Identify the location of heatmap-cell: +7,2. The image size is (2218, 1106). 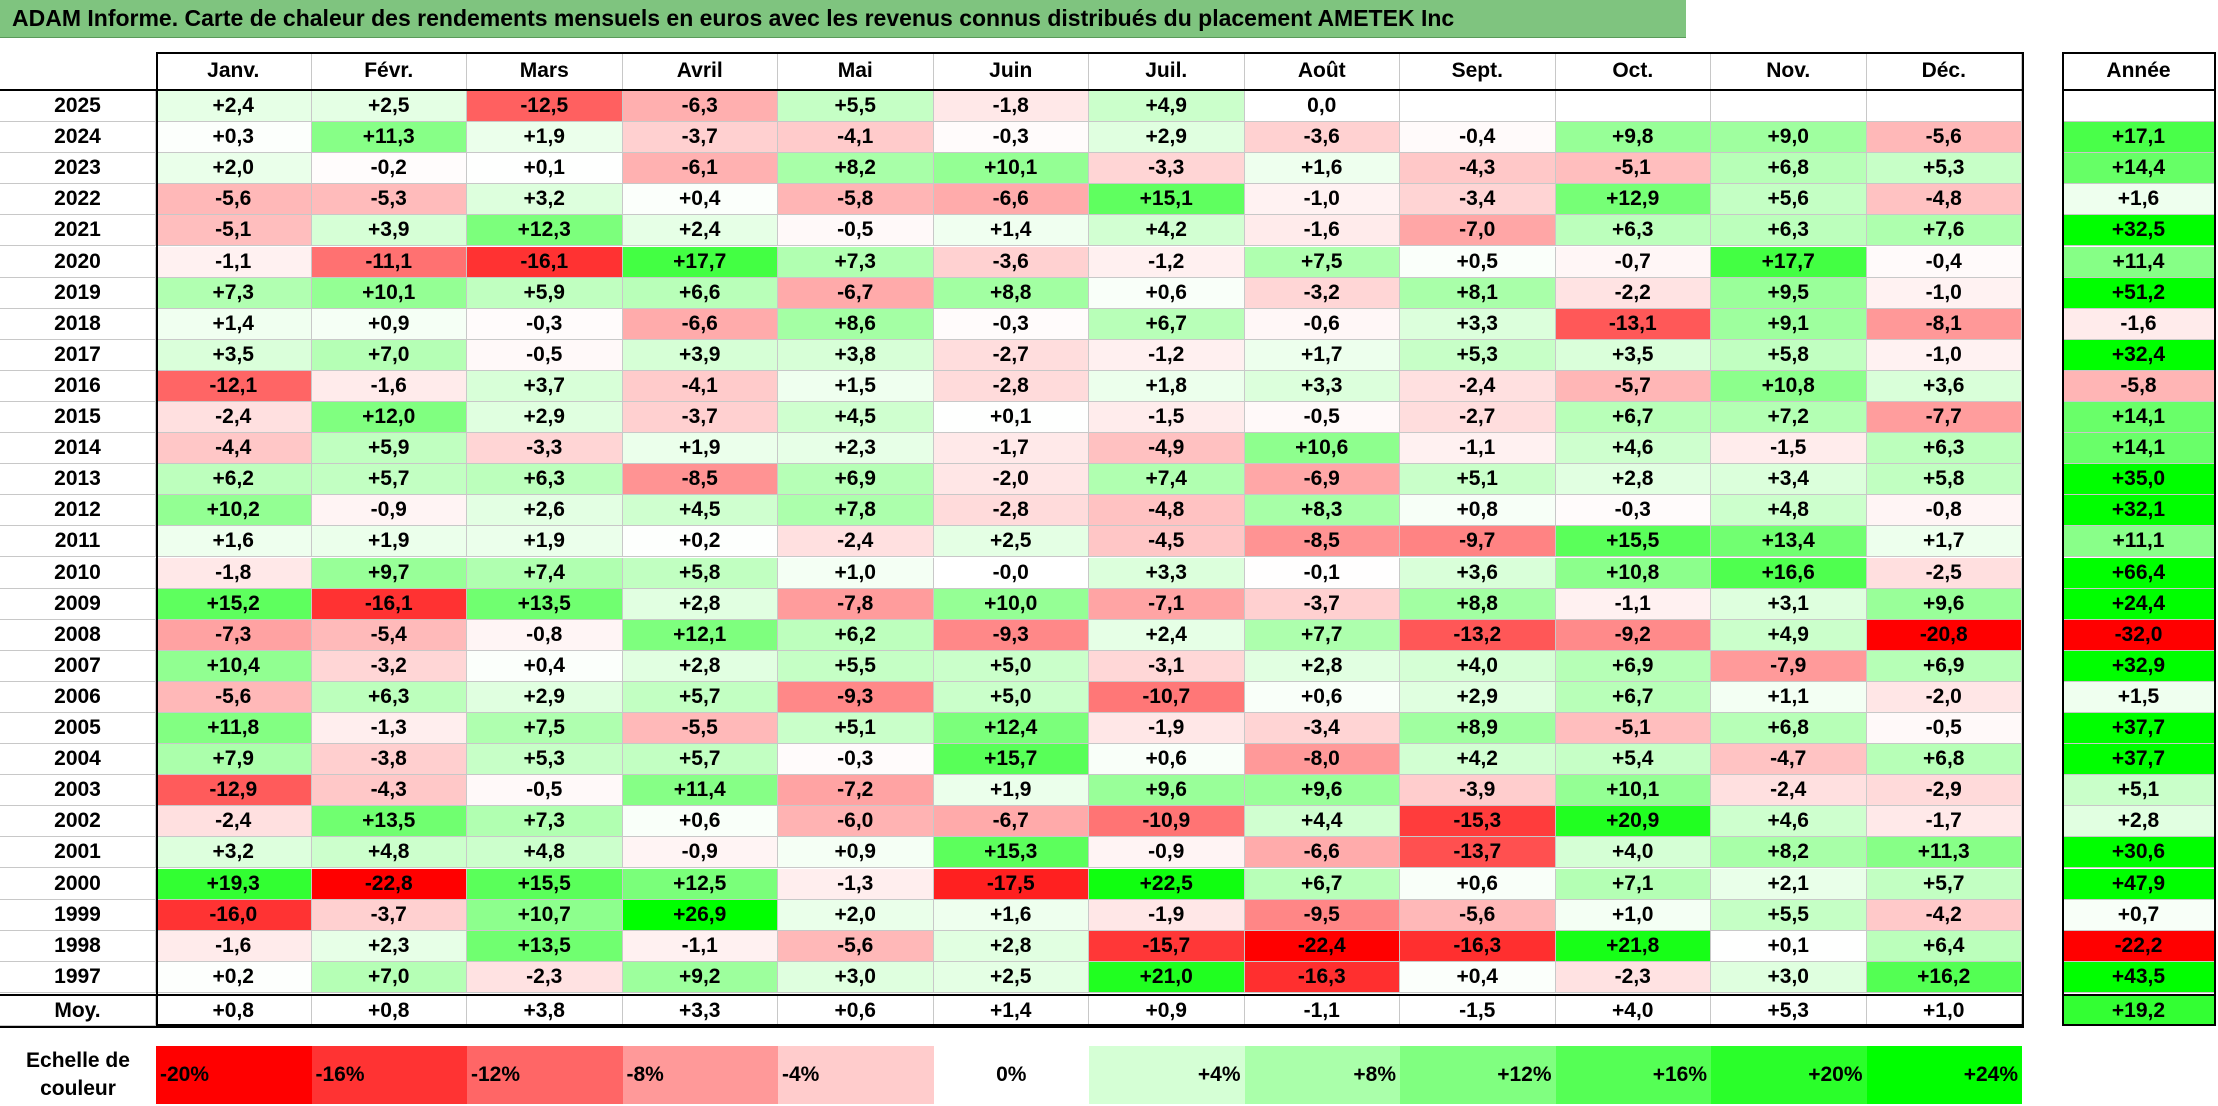
(1789, 418).